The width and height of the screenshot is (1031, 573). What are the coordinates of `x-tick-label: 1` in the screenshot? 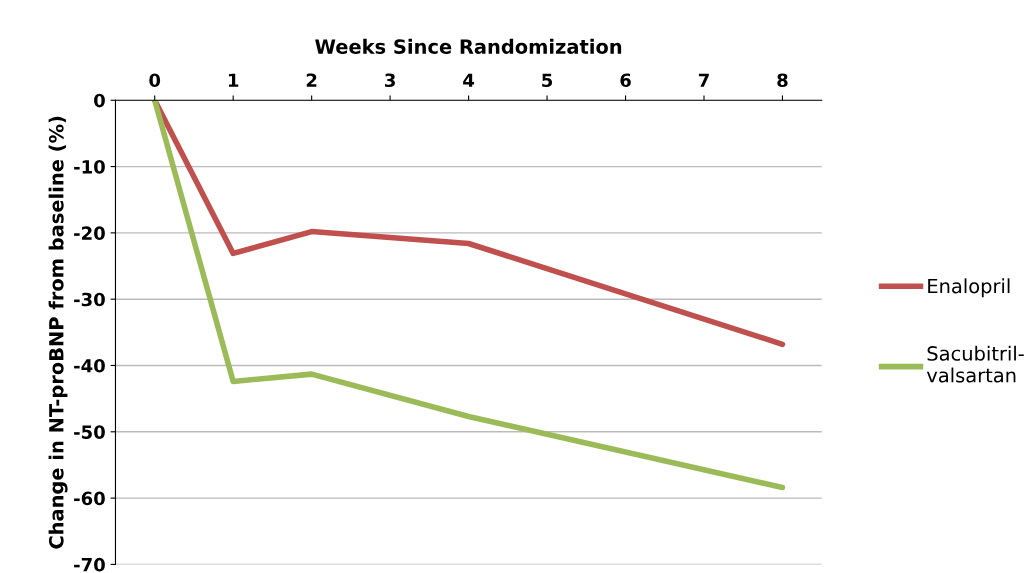 It's located at (233, 80).